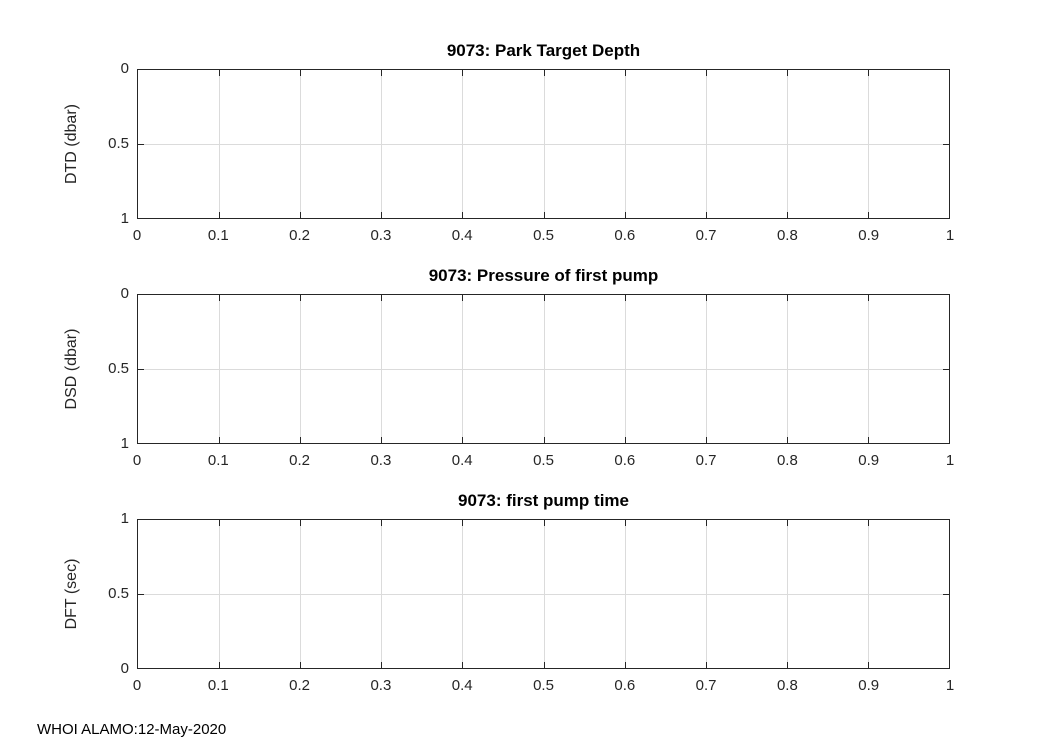 The width and height of the screenshot is (1050, 750). I want to click on plot-title: 9073: first pump time, so click(543, 500).